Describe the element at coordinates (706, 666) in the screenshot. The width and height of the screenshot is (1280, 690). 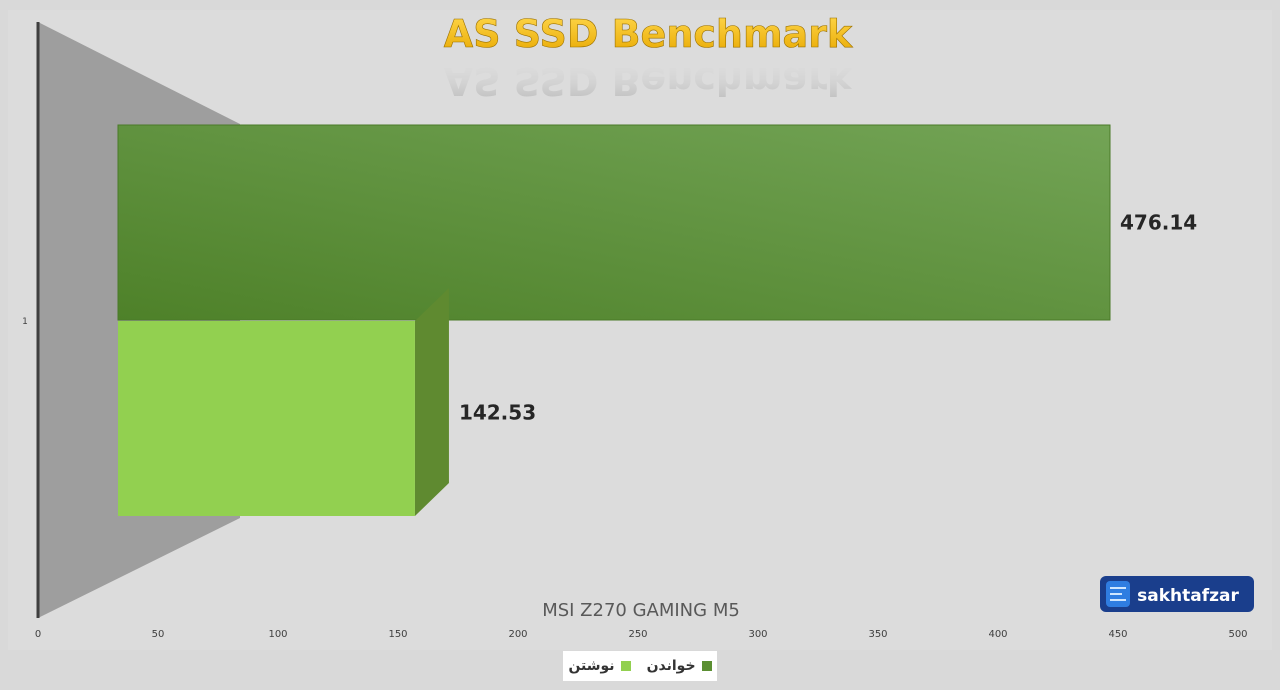
I see `legend-swatch-read` at that location.